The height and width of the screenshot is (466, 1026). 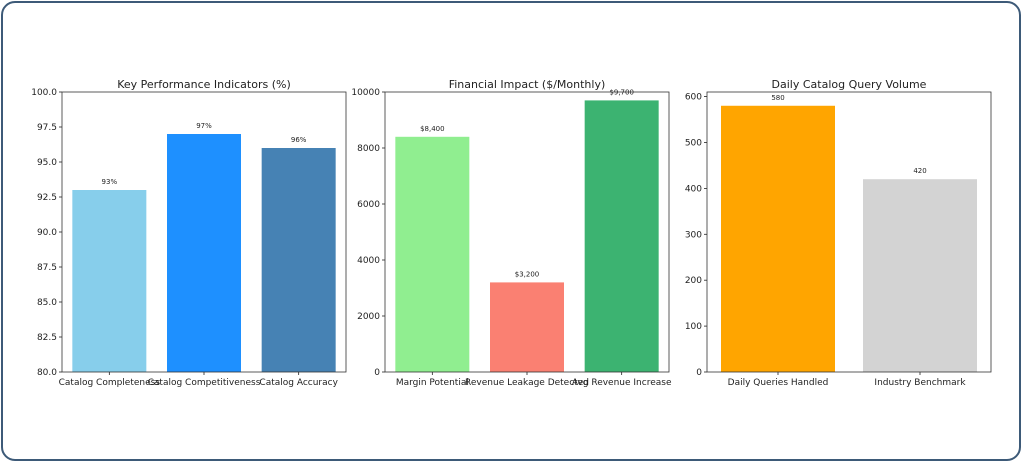 What do you see at coordinates (919, 171) in the screenshot?
I see `data-label: 420` at bounding box center [919, 171].